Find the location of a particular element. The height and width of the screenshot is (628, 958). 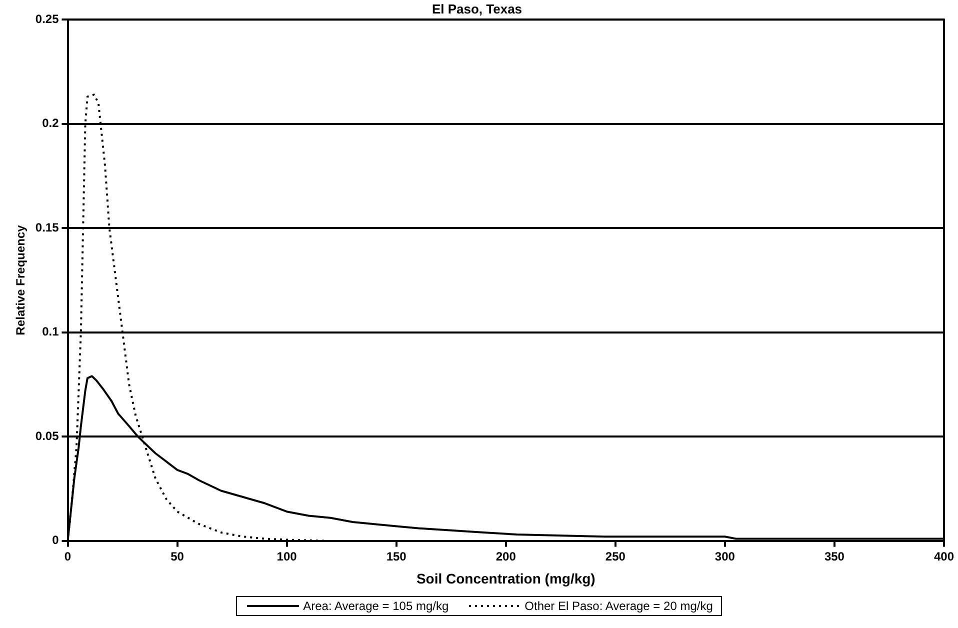

chart-title: El Paso, Texas is located at coordinates (477, 8).